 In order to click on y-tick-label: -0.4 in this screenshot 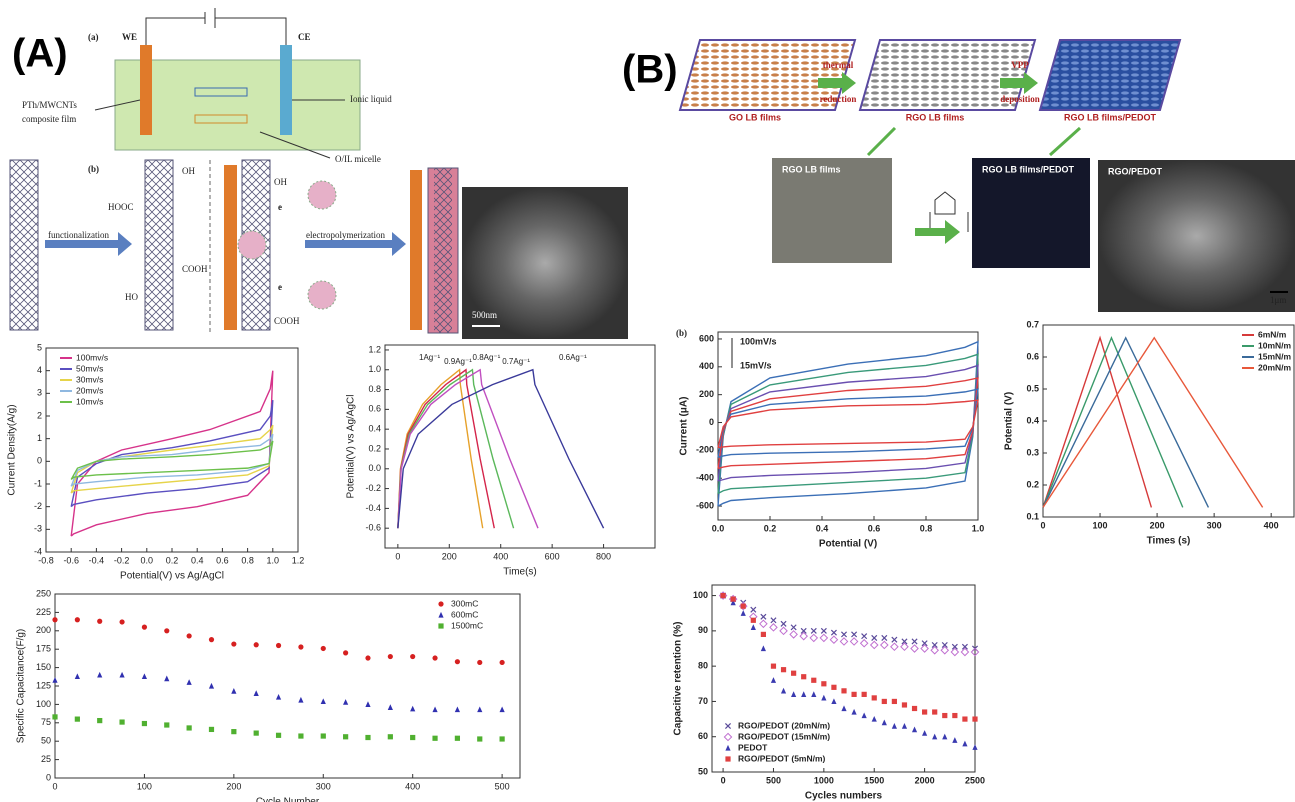, I will do `click(373, 508)`.